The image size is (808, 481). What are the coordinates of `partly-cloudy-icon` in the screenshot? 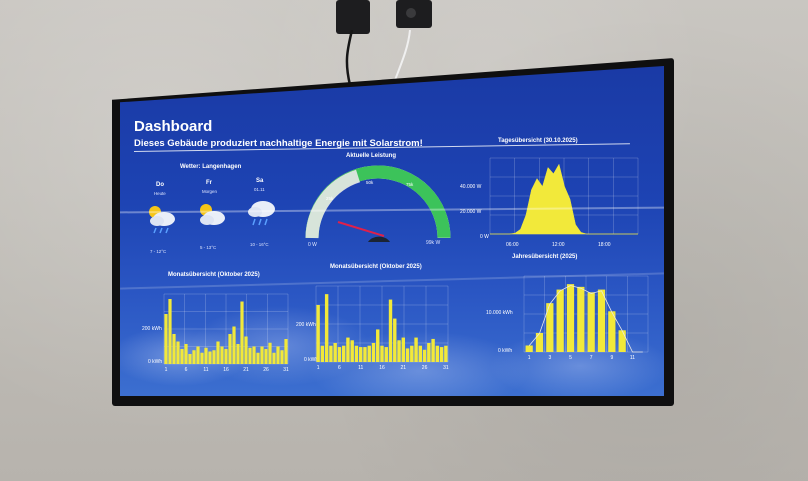 It's located at (212, 214).